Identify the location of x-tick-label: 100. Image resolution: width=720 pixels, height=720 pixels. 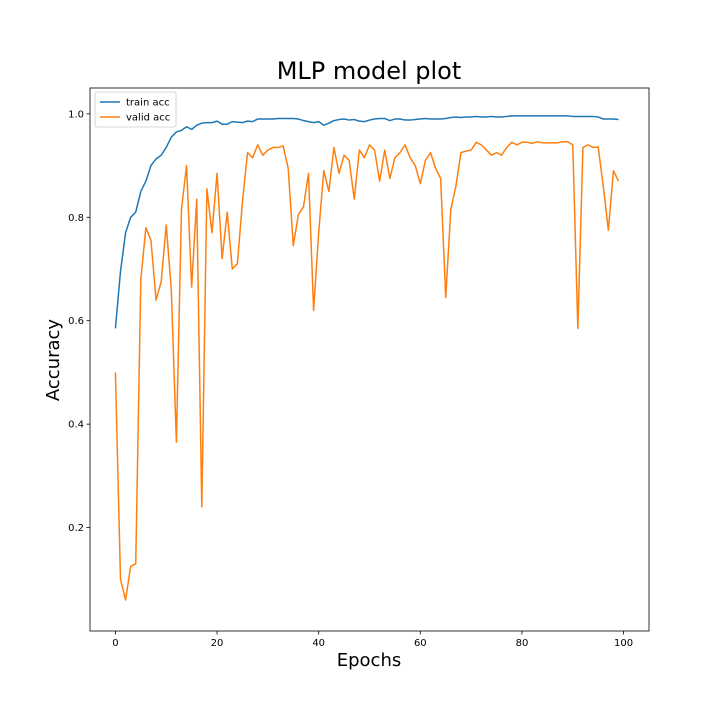
(623, 643).